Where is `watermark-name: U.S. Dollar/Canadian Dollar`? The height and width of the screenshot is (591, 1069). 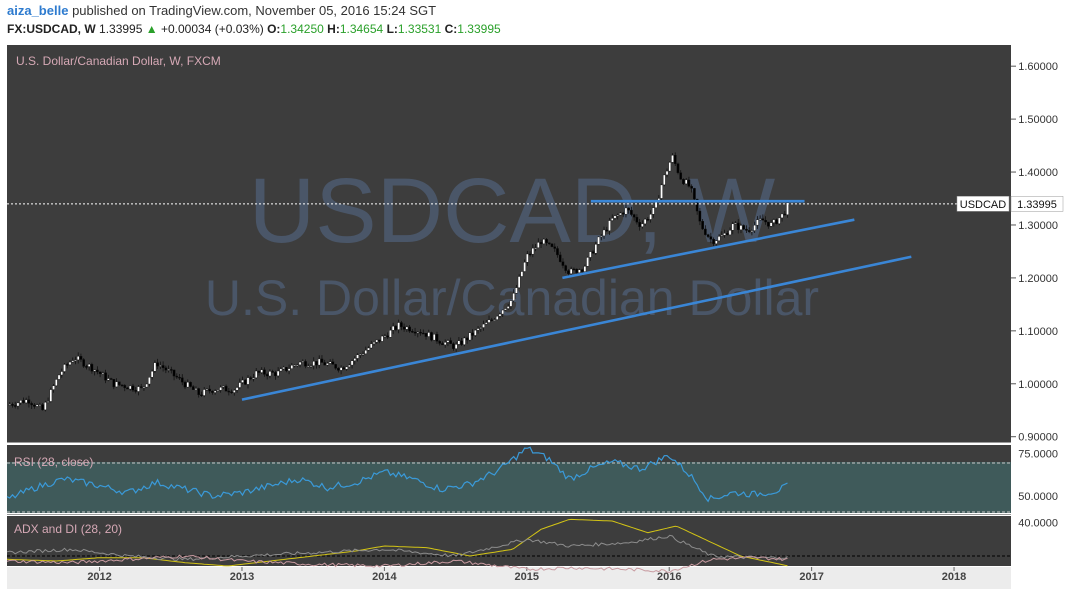
watermark-name: U.S. Dollar/Canadian Dollar is located at coordinates (512, 298).